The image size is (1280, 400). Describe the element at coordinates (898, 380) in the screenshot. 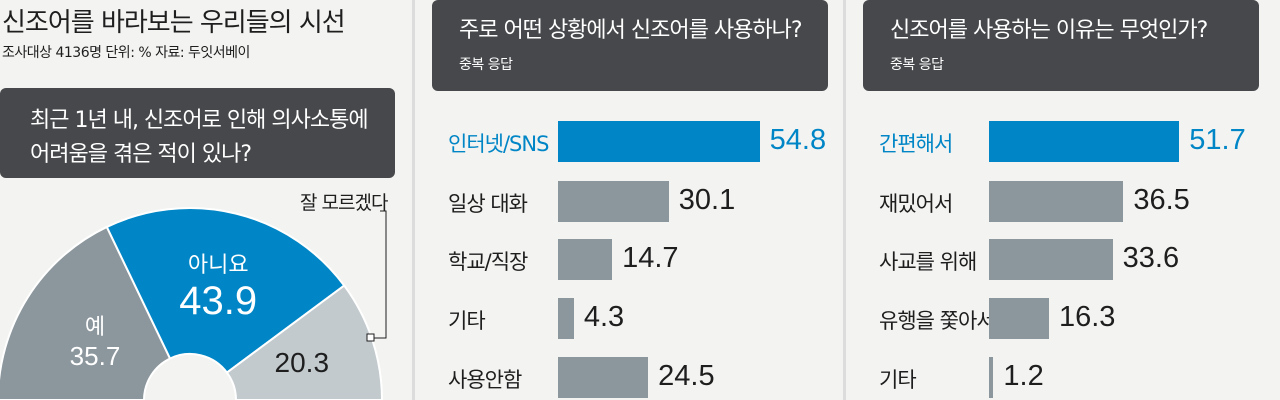

I see `reason-category-label: 기타` at that location.